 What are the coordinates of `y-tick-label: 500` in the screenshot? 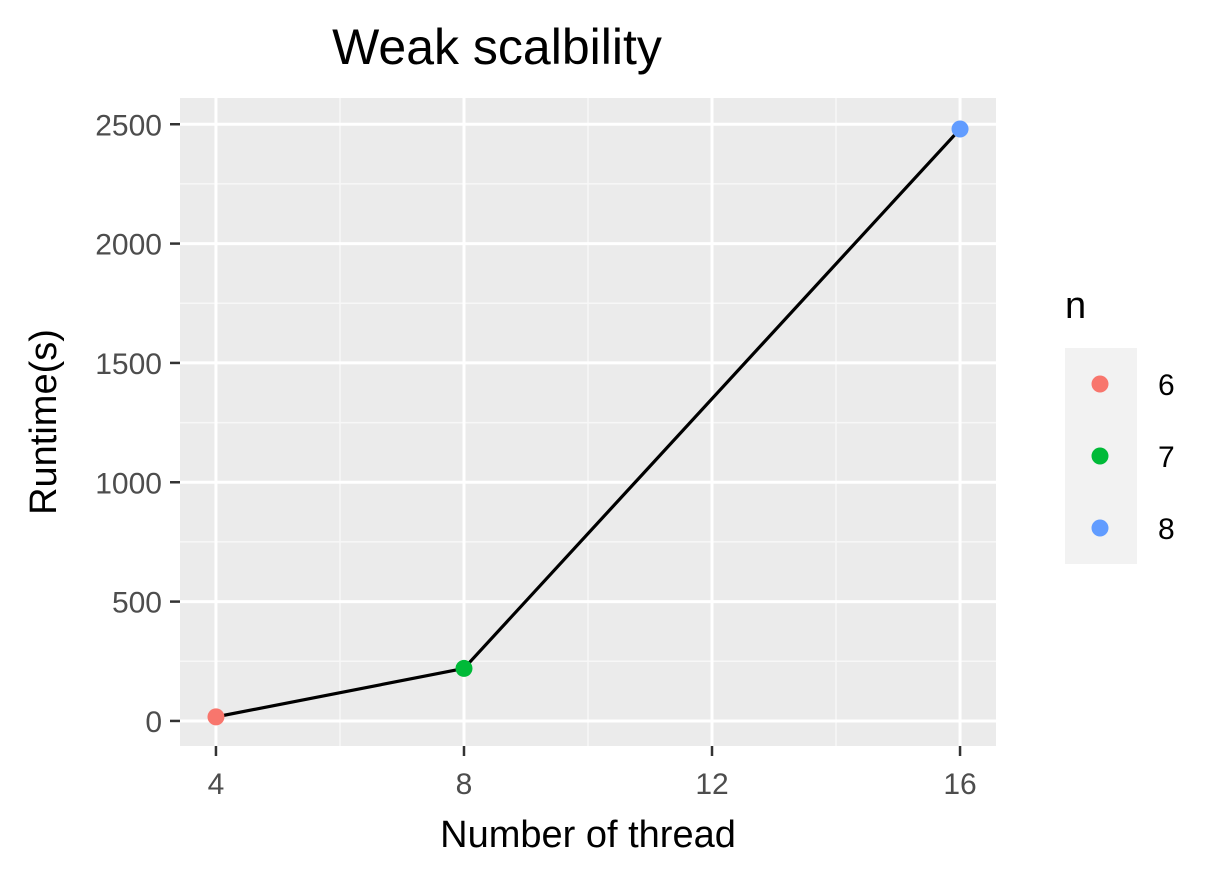 It's located at (137, 603).